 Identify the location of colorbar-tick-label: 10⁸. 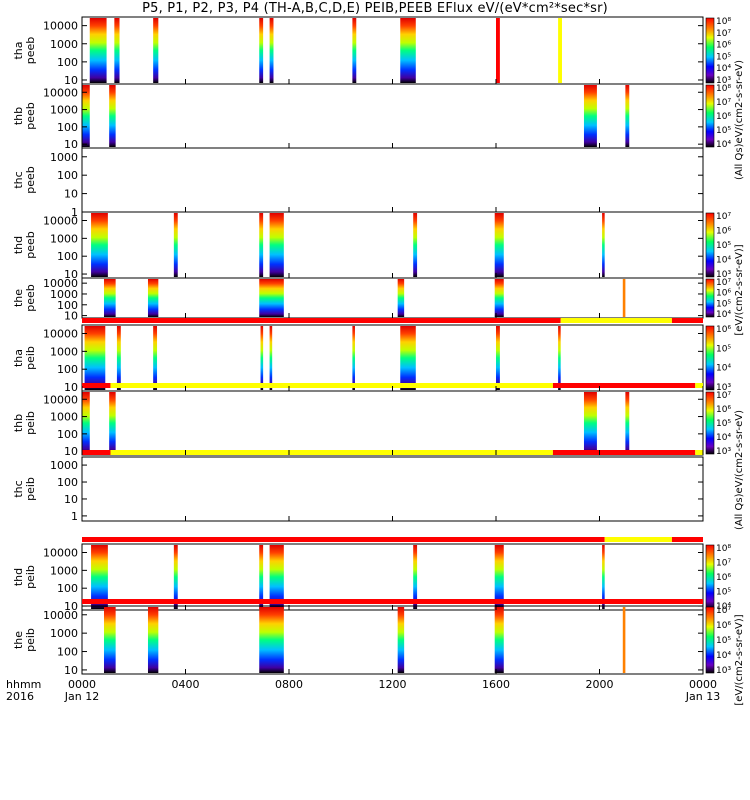
(723, 22).